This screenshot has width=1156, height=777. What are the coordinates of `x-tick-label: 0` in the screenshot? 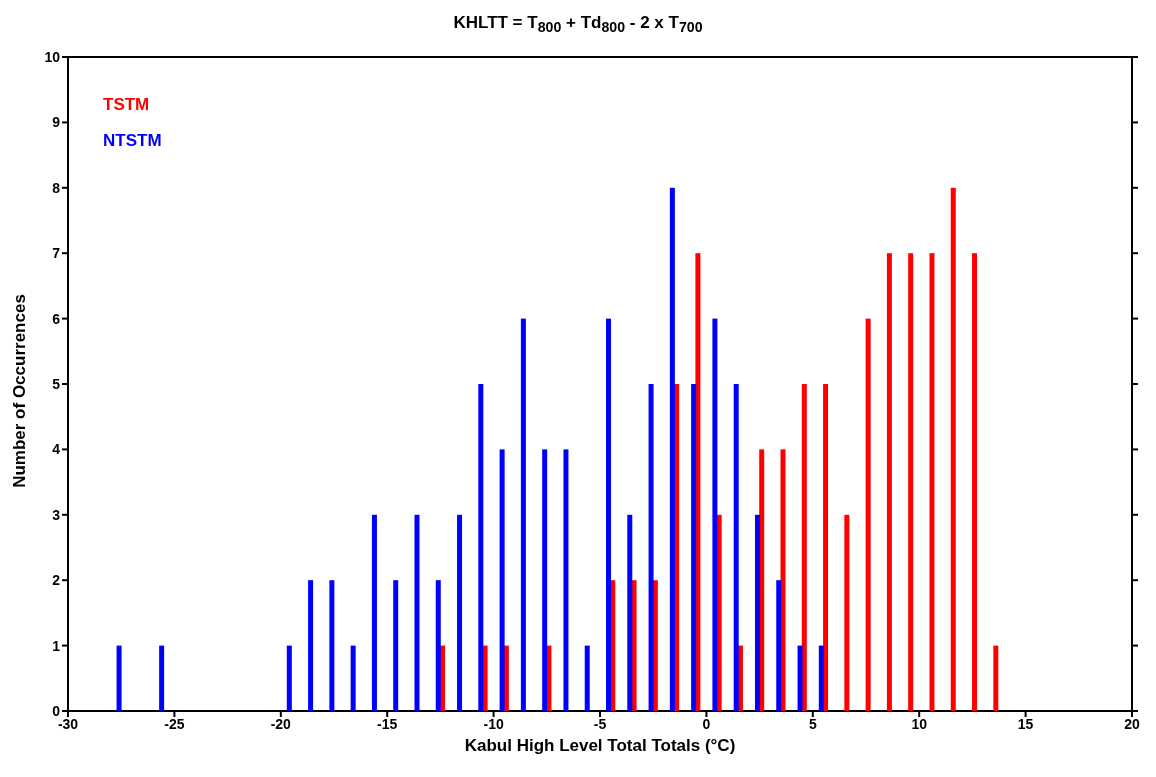 It's located at (706, 723).